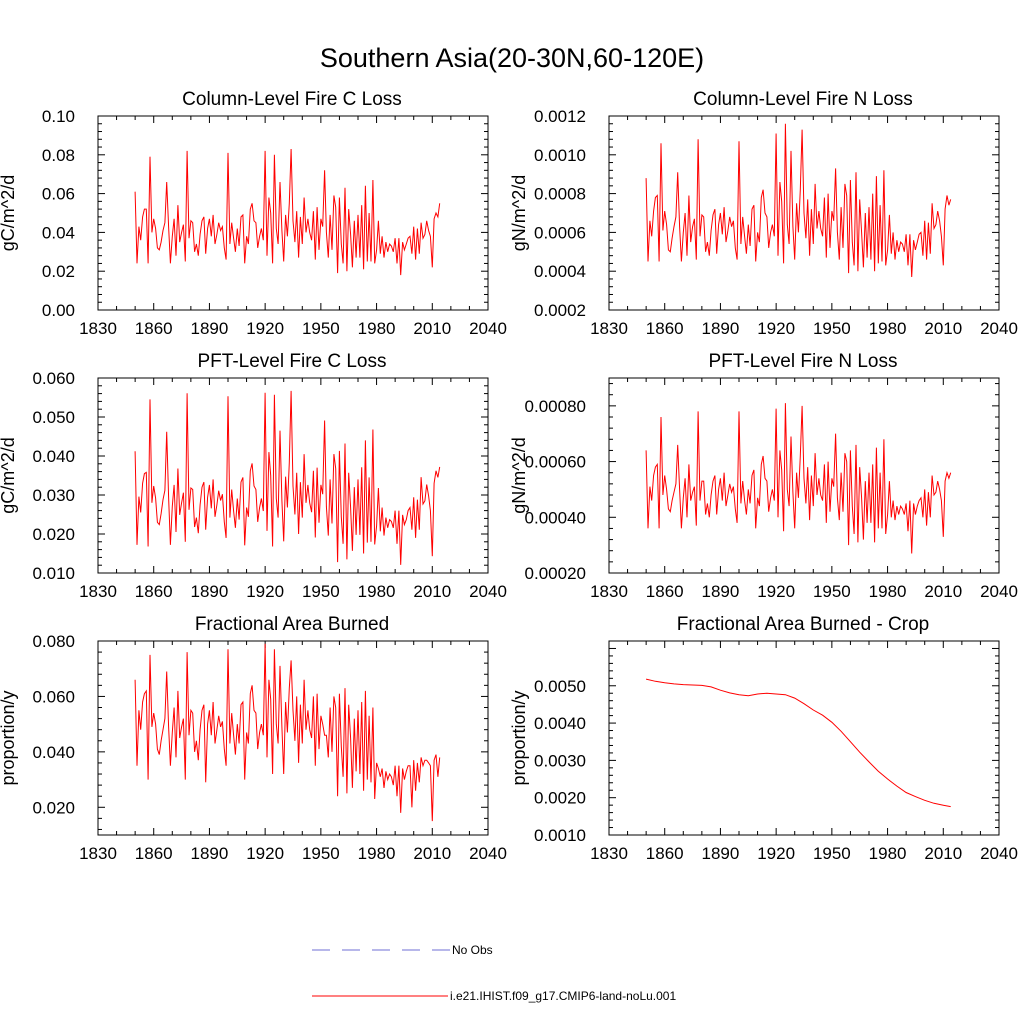 This screenshot has height=1024, width=1024. Describe the element at coordinates (53, 641) in the screenshot. I see `y-tick-label: 0.080` at that location.